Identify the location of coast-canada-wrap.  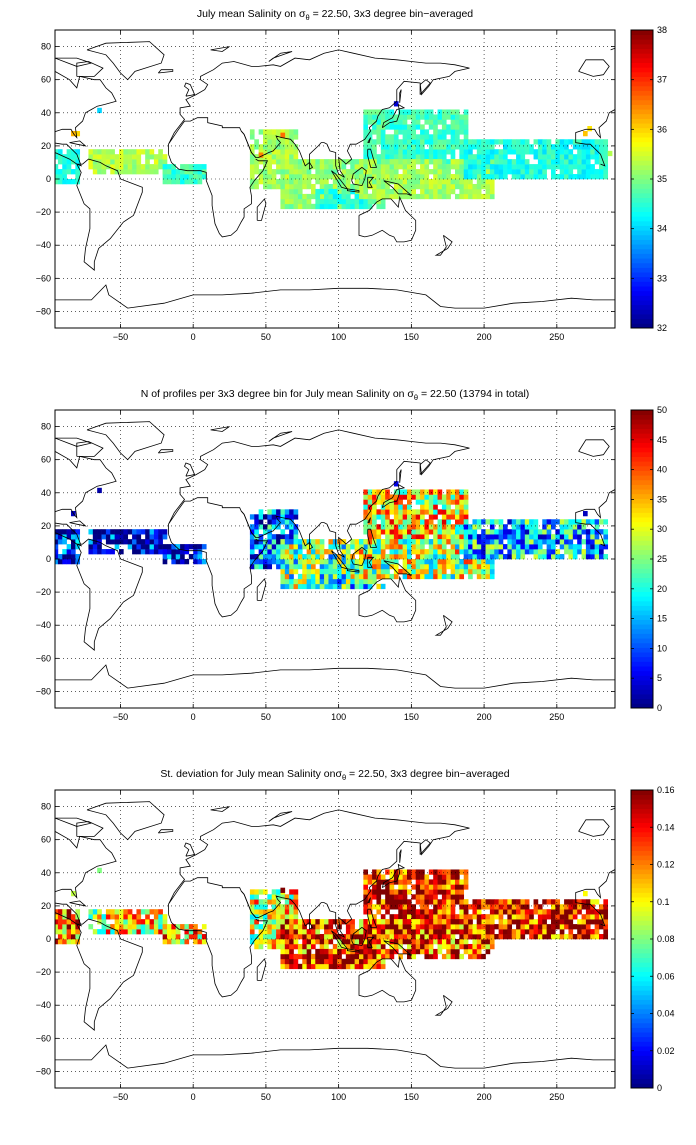
(594, 448).